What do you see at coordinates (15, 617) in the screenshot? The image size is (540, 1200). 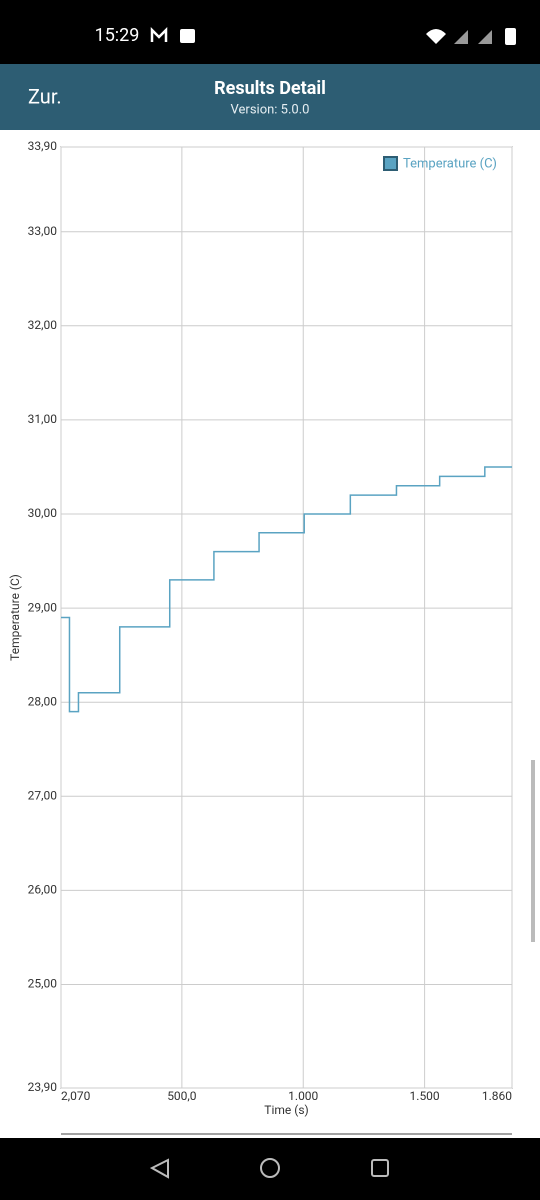 I see `y-axis-label: Temperature (C)` at bounding box center [15, 617].